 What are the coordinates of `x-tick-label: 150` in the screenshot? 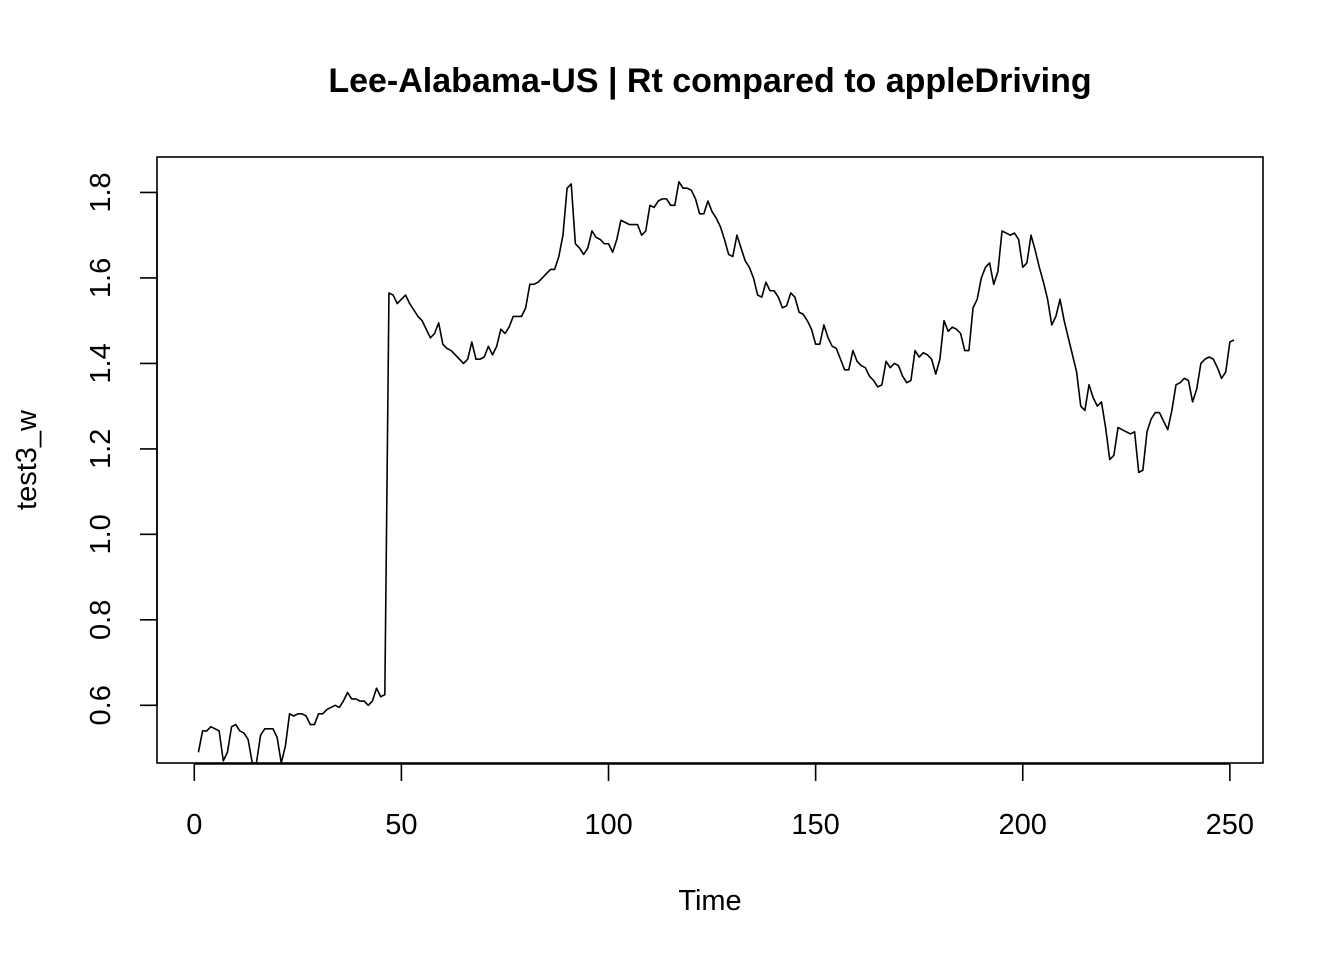 It's located at (815, 825).